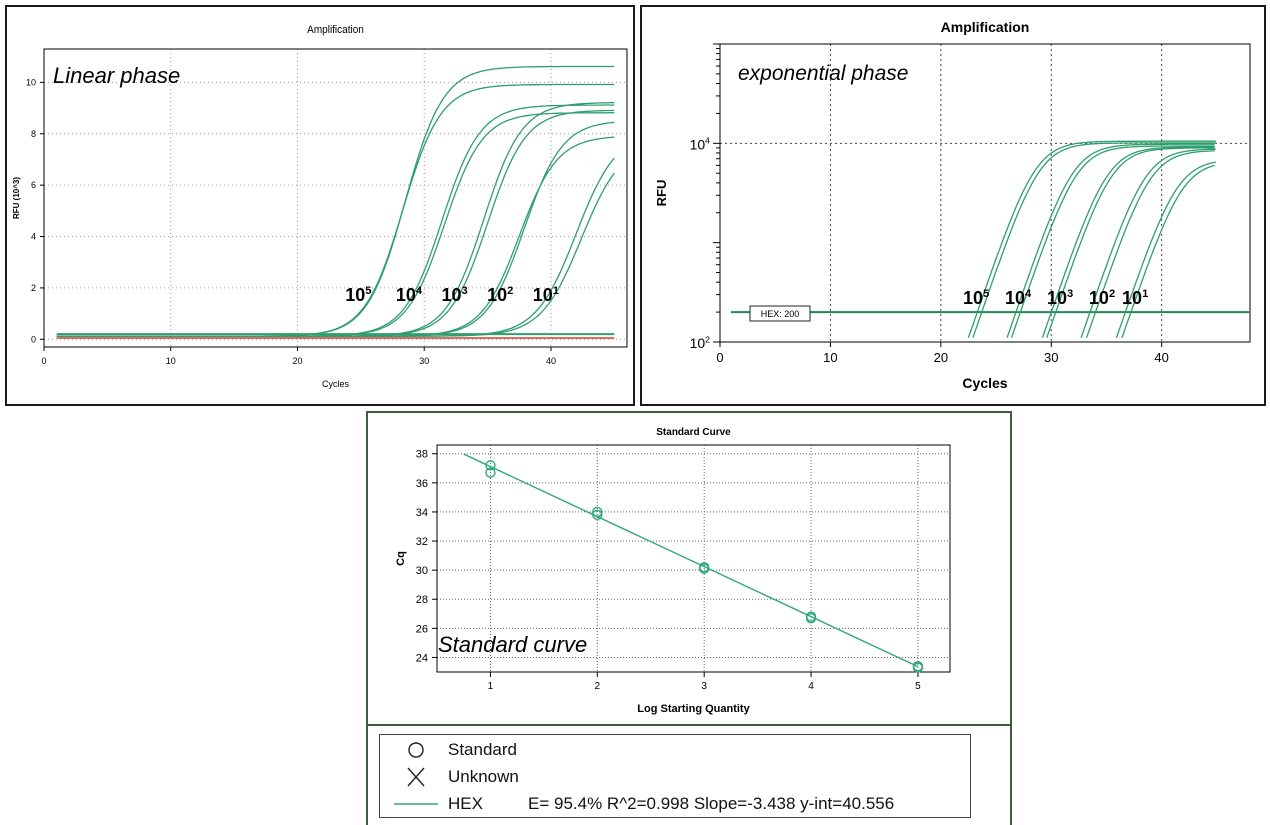 The image size is (1270, 825). What do you see at coordinates (422, 542) in the screenshot?
I see `y-tick-label-4: 32` at bounding box center [422, 542].